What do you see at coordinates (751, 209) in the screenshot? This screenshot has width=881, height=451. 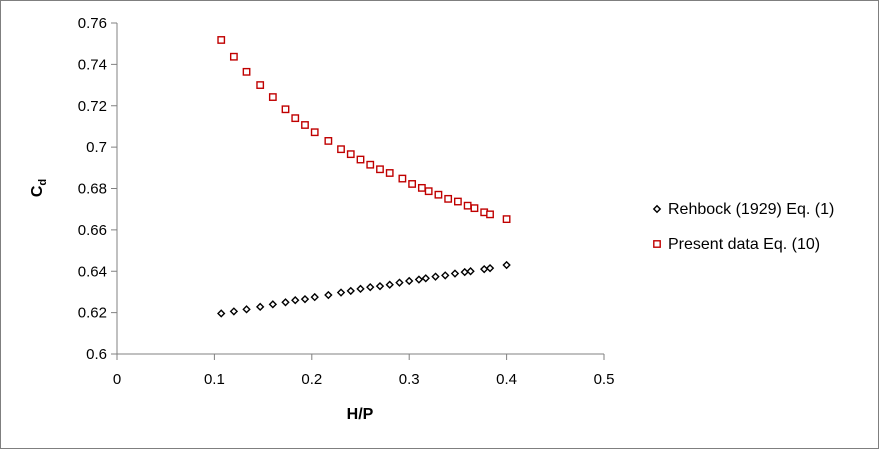 I see `legend-label: Rehbock (1929) Eq. (1)` at bounding box center [751, 209].